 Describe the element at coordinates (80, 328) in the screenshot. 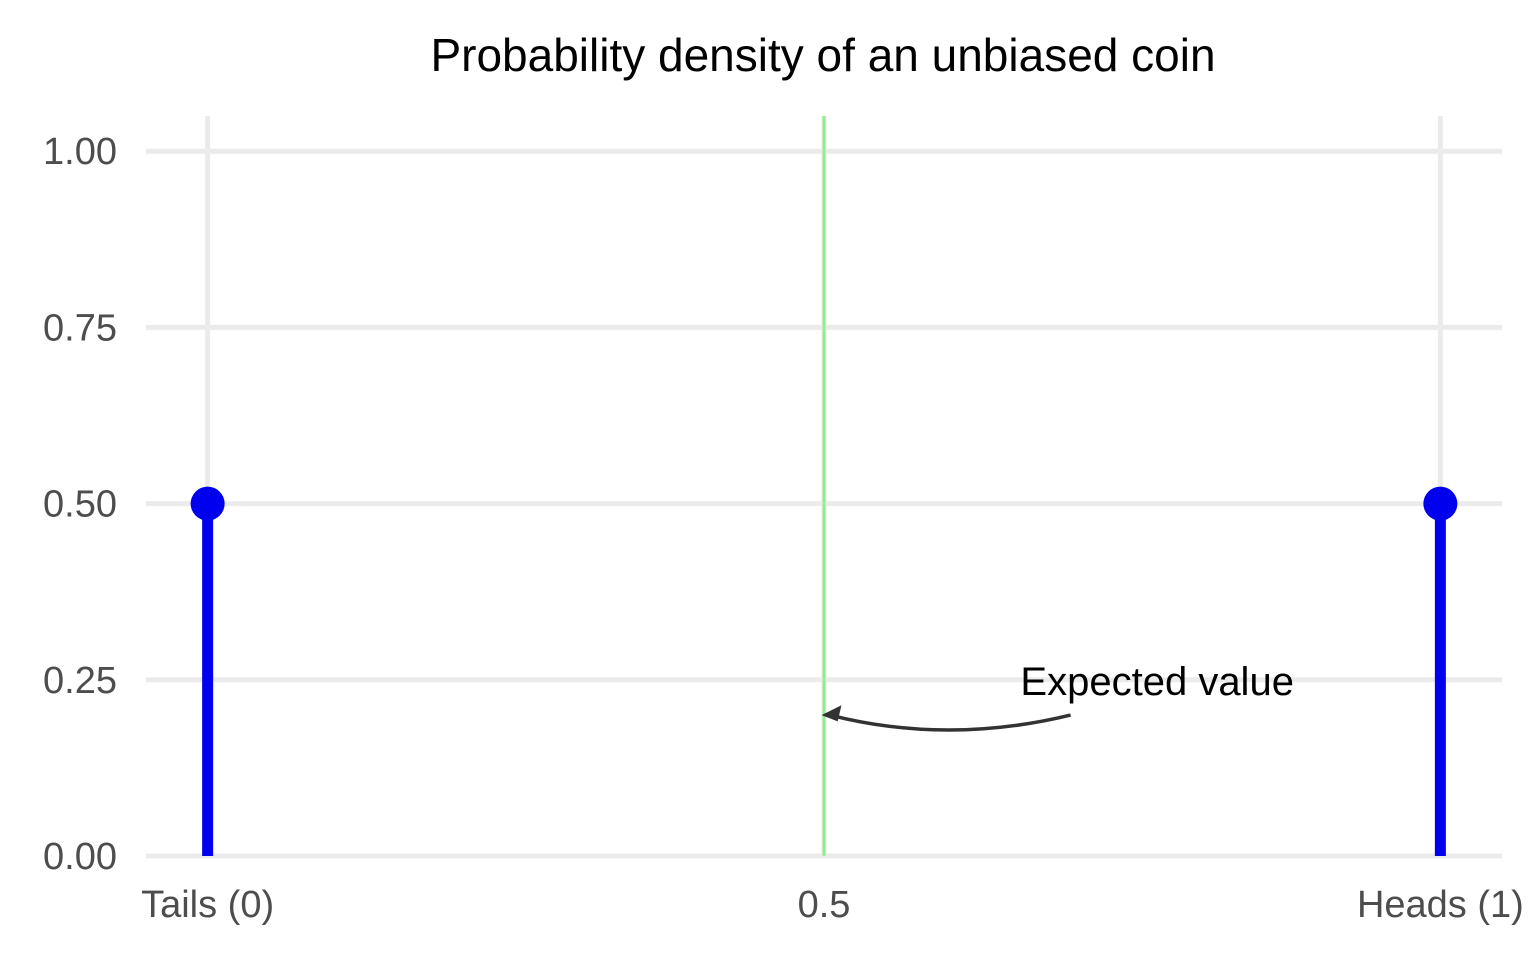

I see `y-tick-label: 0.75` at that location.